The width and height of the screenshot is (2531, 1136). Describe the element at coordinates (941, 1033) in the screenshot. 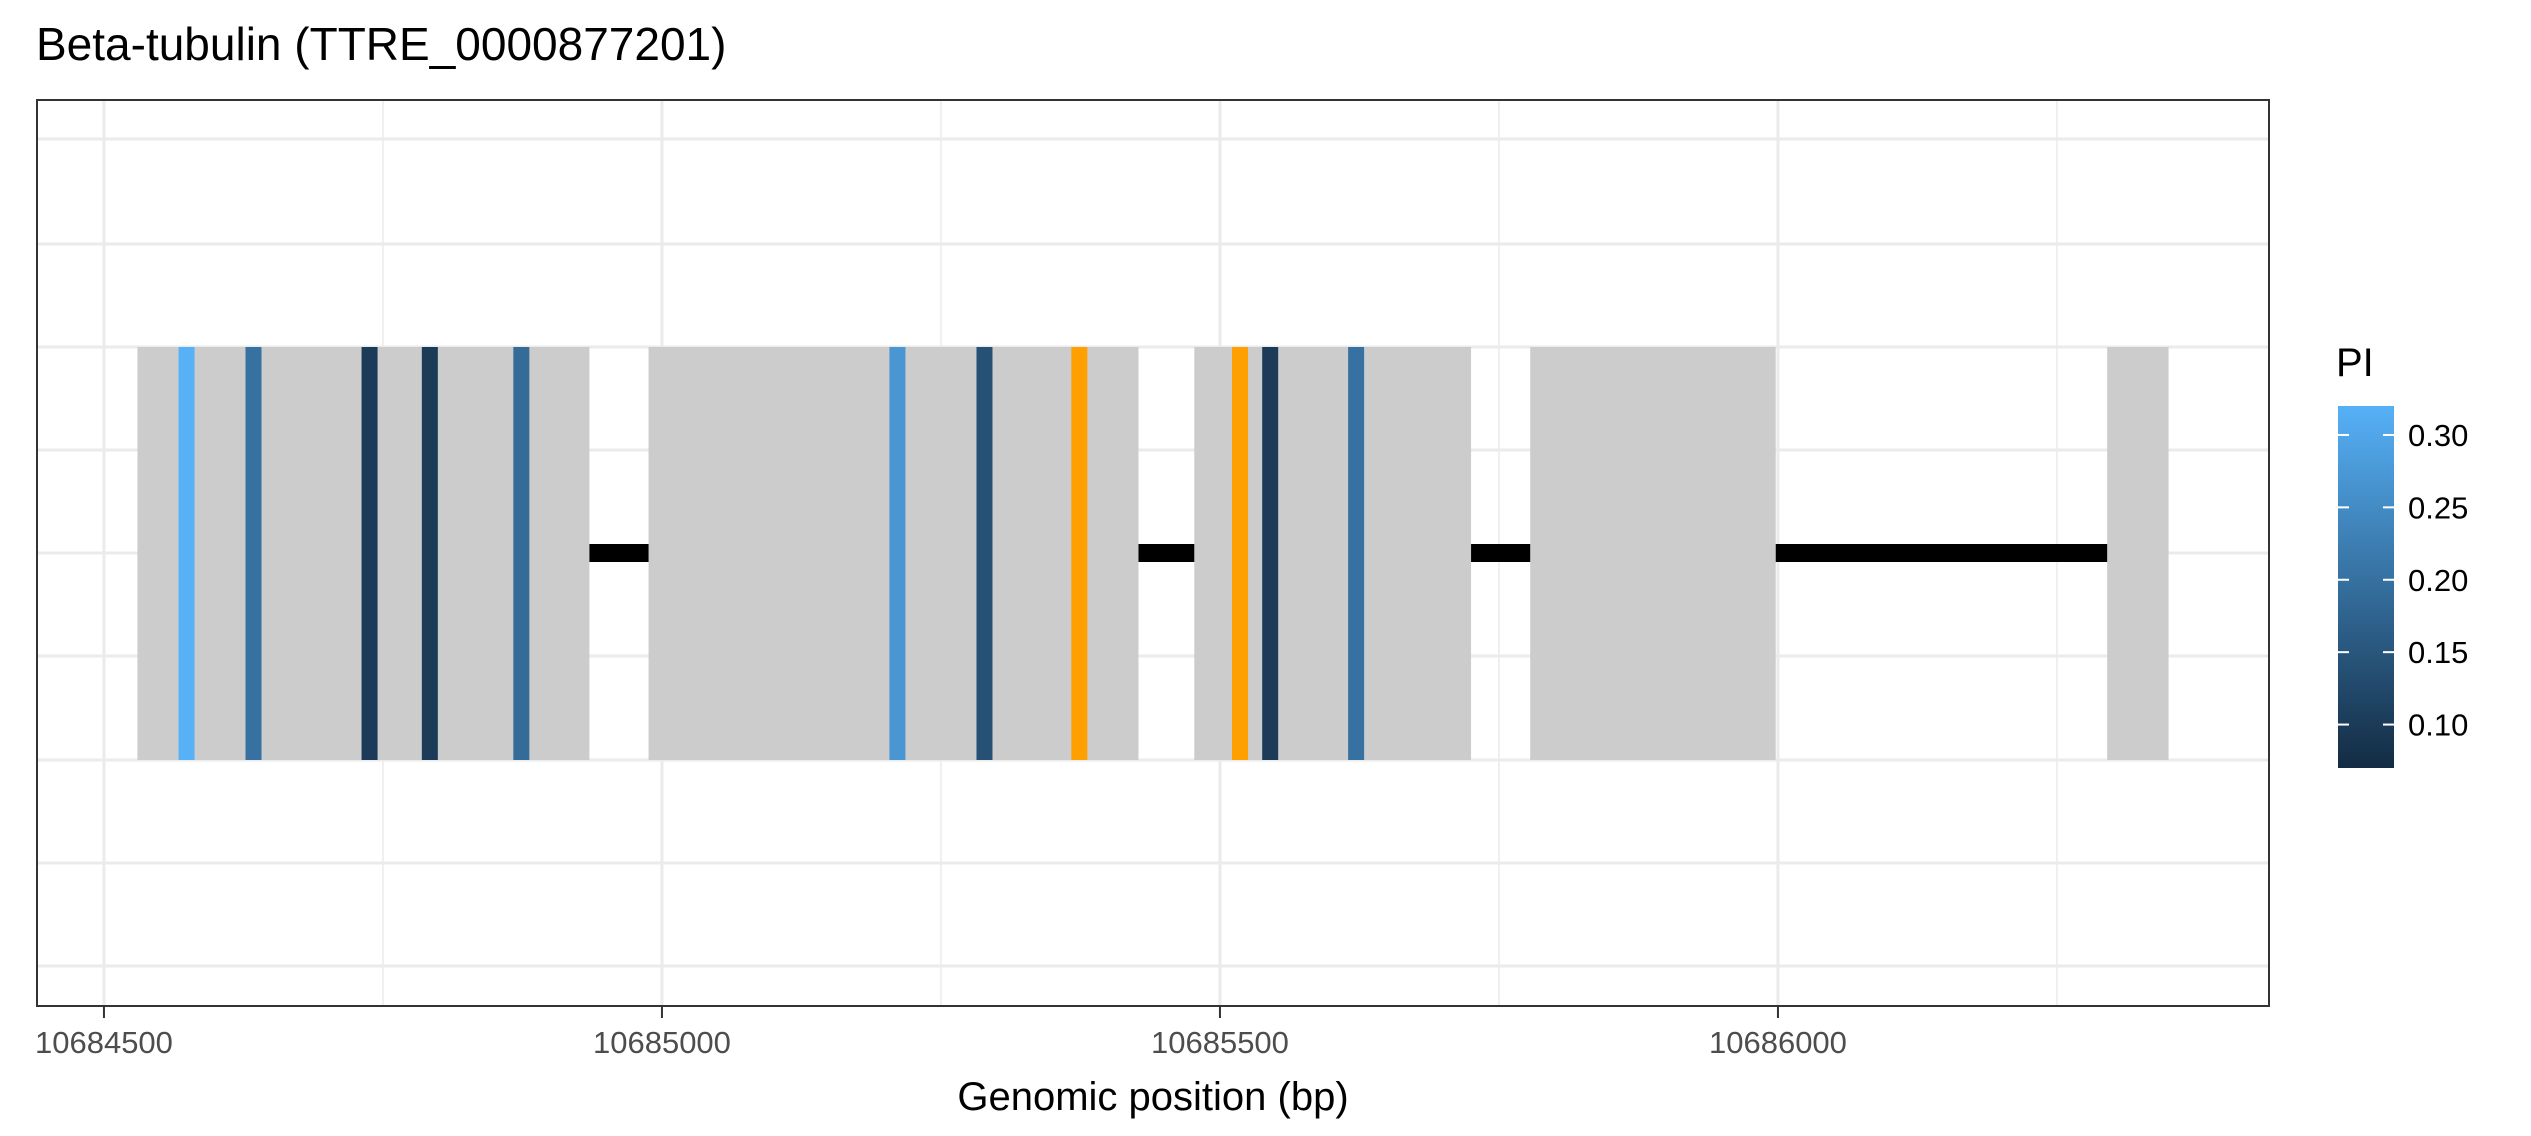

I see `x-axis: 10684500 10685000 10685500 10686000` at that location.